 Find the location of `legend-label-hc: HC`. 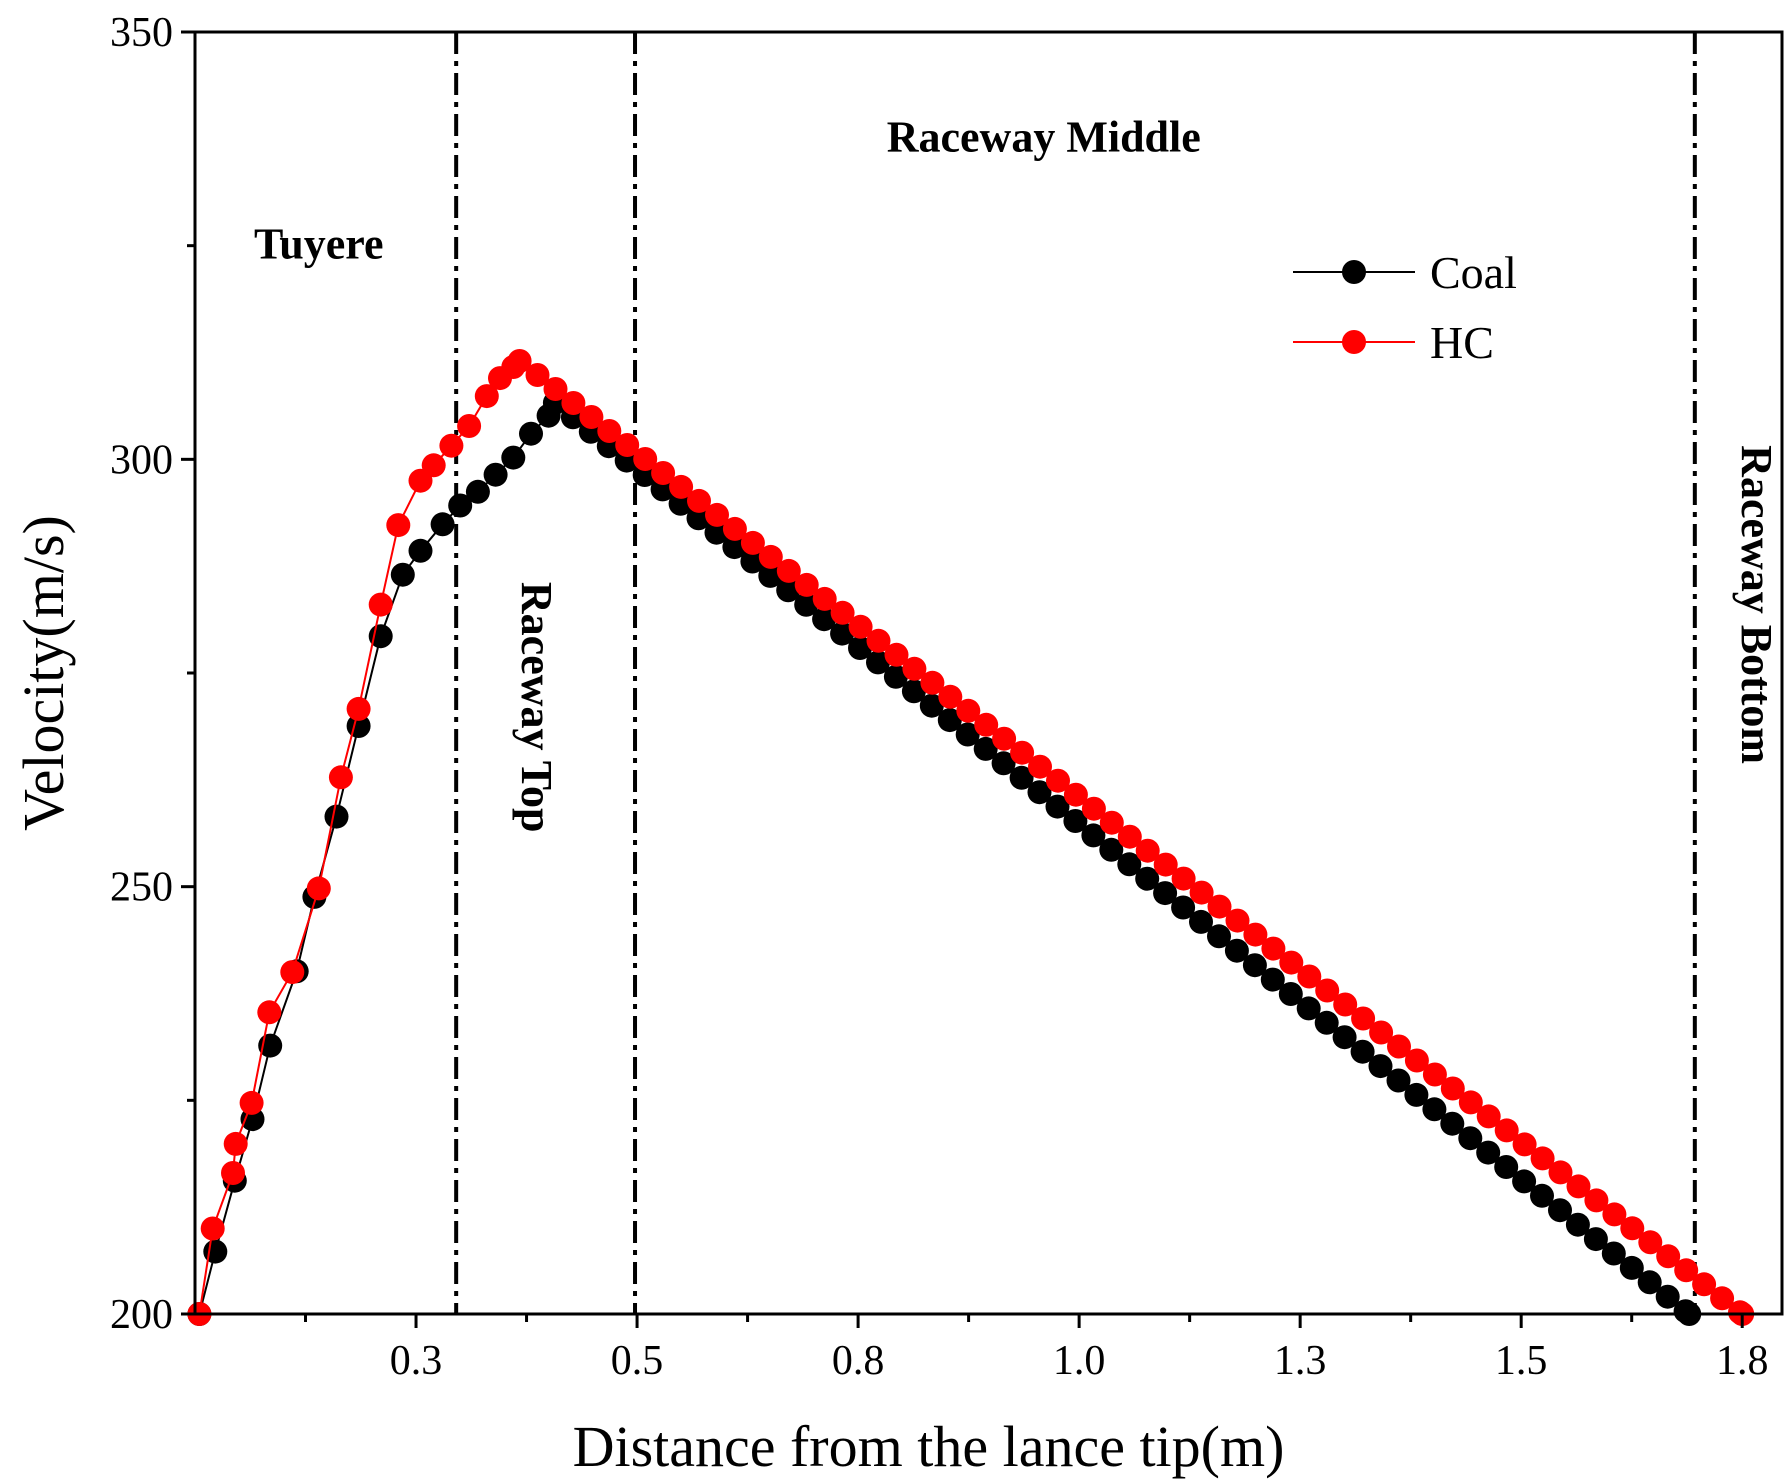

legend-label-hc: HC is located at coordinates (1462, 342).